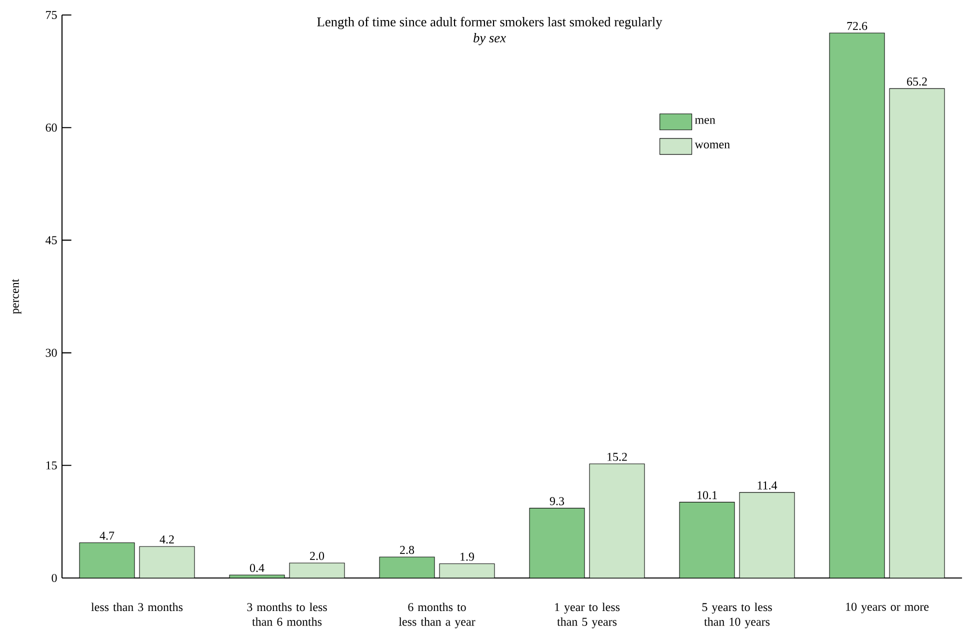 Image resolution: width=970 pixels, height=639 pixels. What do you see at coordinates (167, 539) in the screenshot?
I see `data-label: 4.2` at bounding box center [167, 539].